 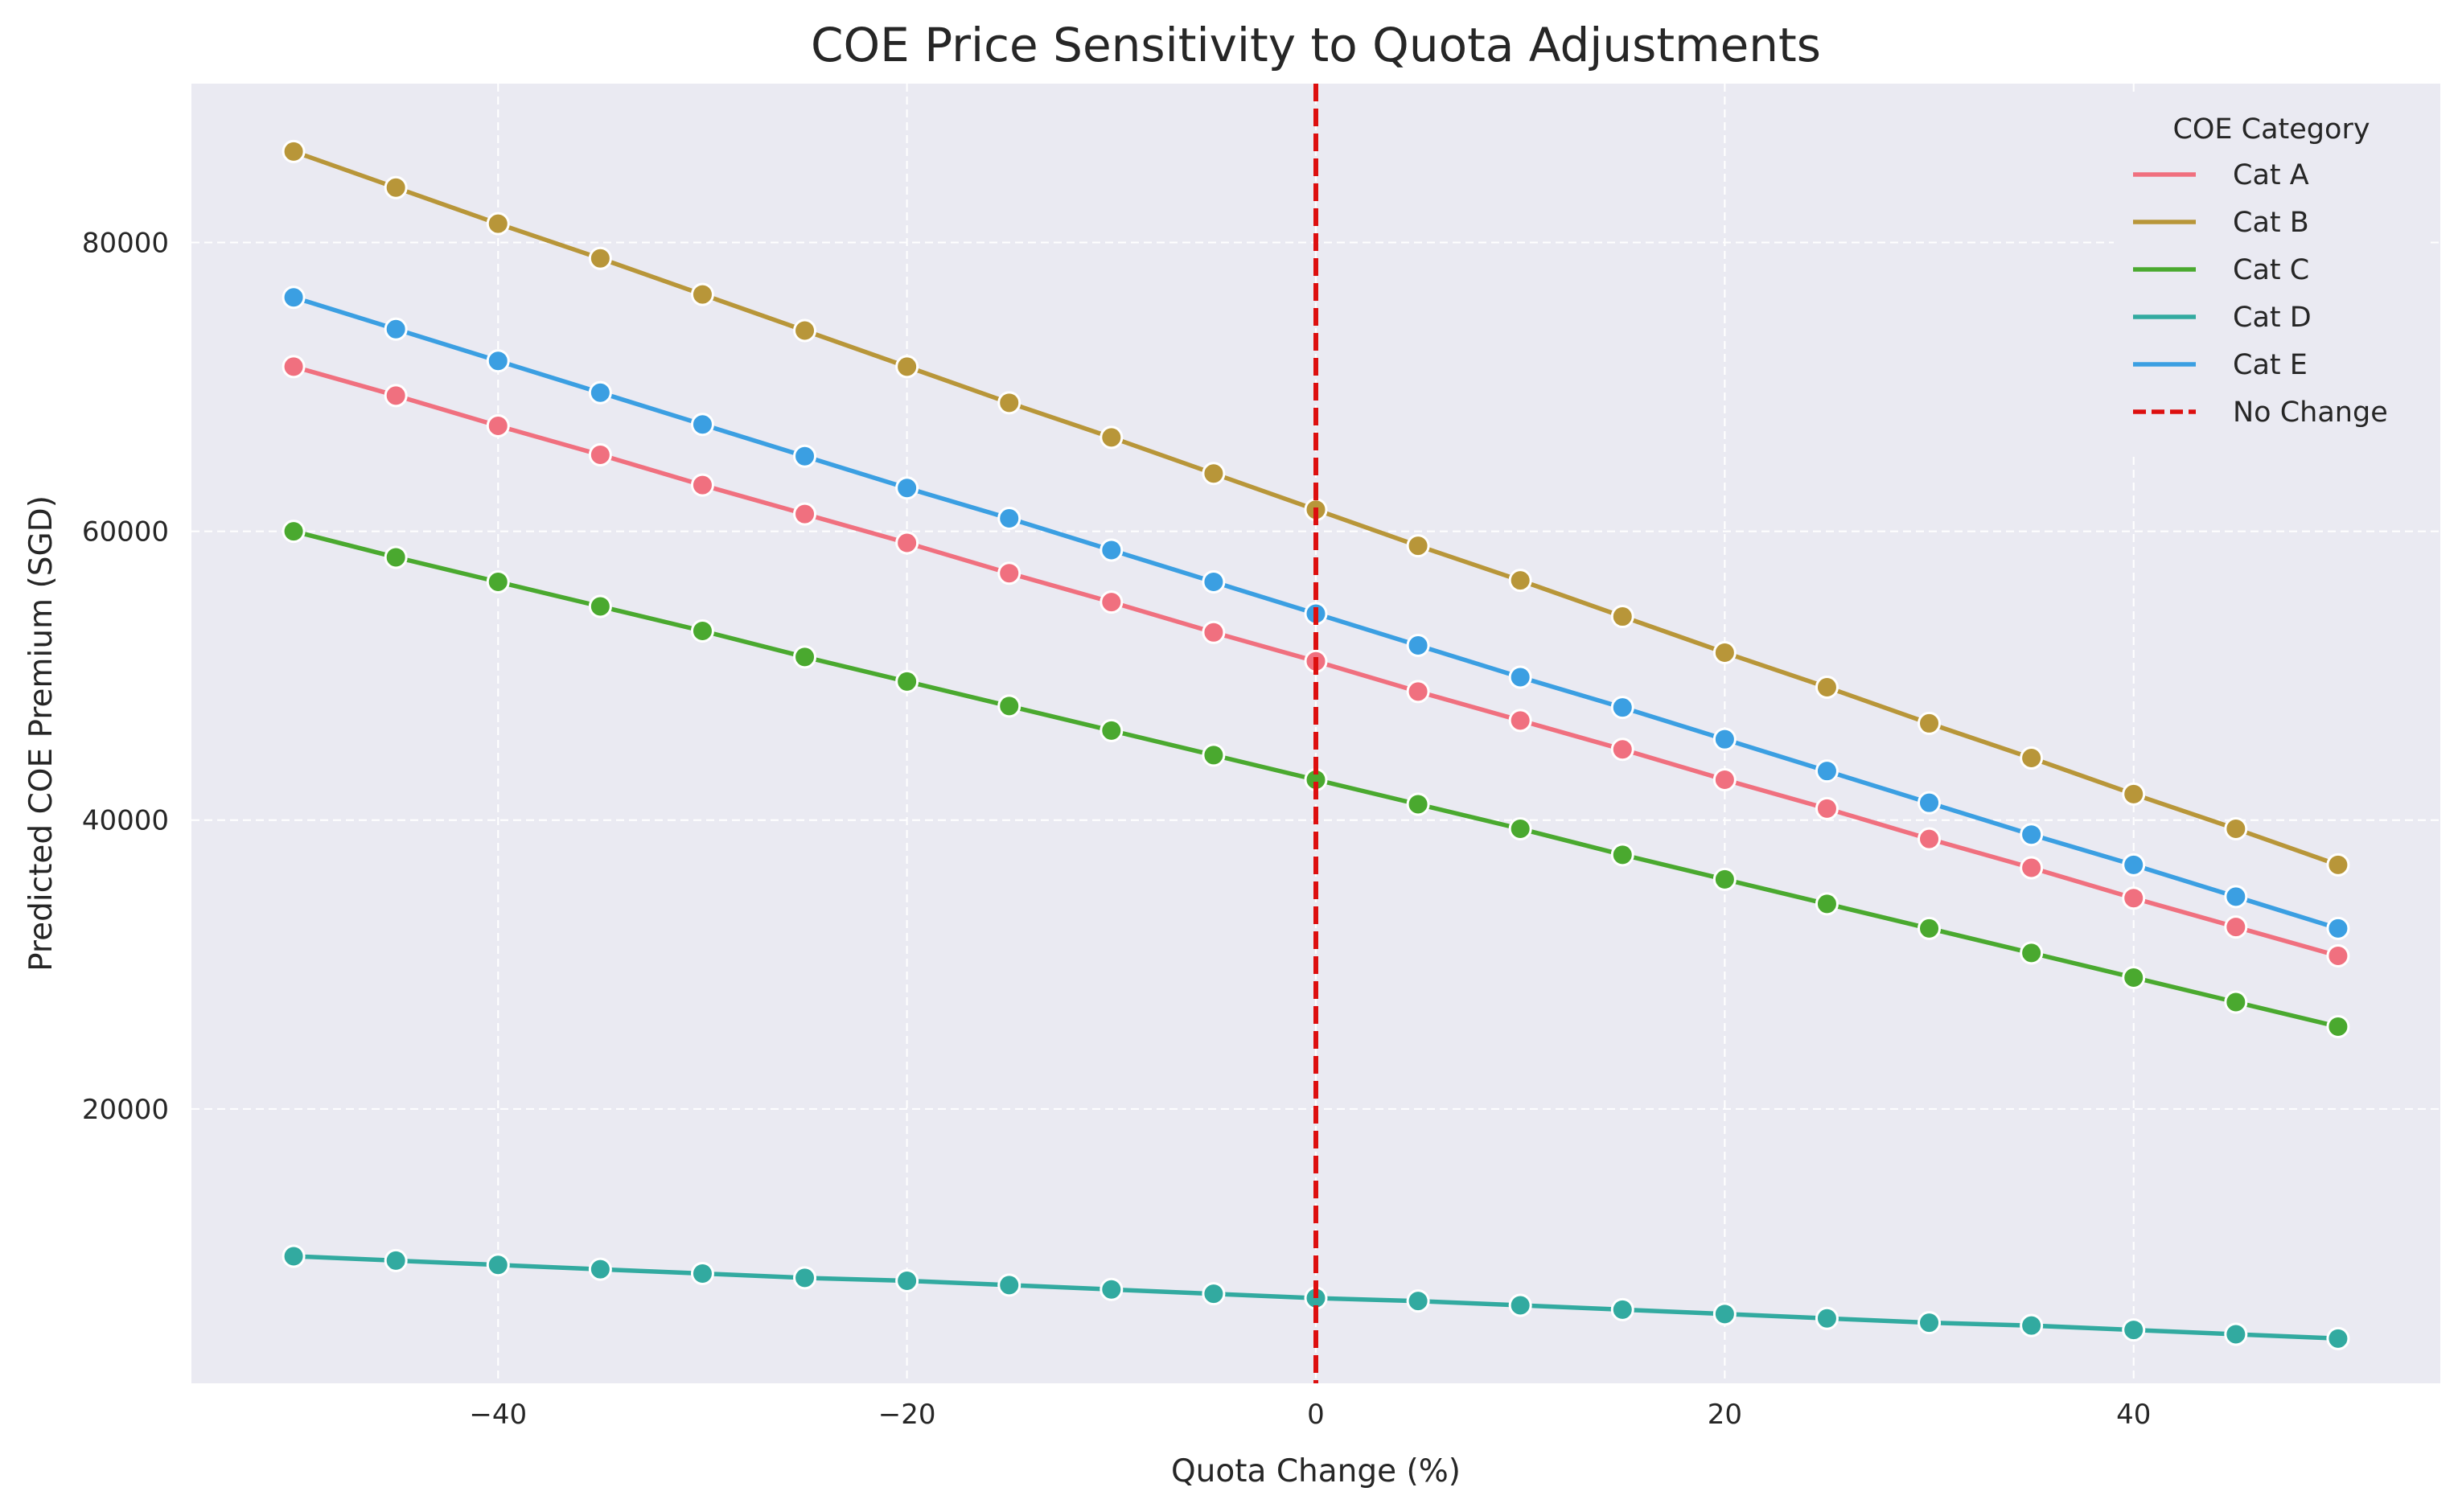 I want to click on x-tick-label: 0, so click(x=1316, y=1415).